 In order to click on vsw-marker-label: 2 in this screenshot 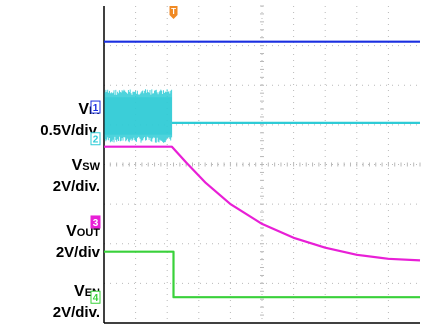, I will do `click(96, 140)`.